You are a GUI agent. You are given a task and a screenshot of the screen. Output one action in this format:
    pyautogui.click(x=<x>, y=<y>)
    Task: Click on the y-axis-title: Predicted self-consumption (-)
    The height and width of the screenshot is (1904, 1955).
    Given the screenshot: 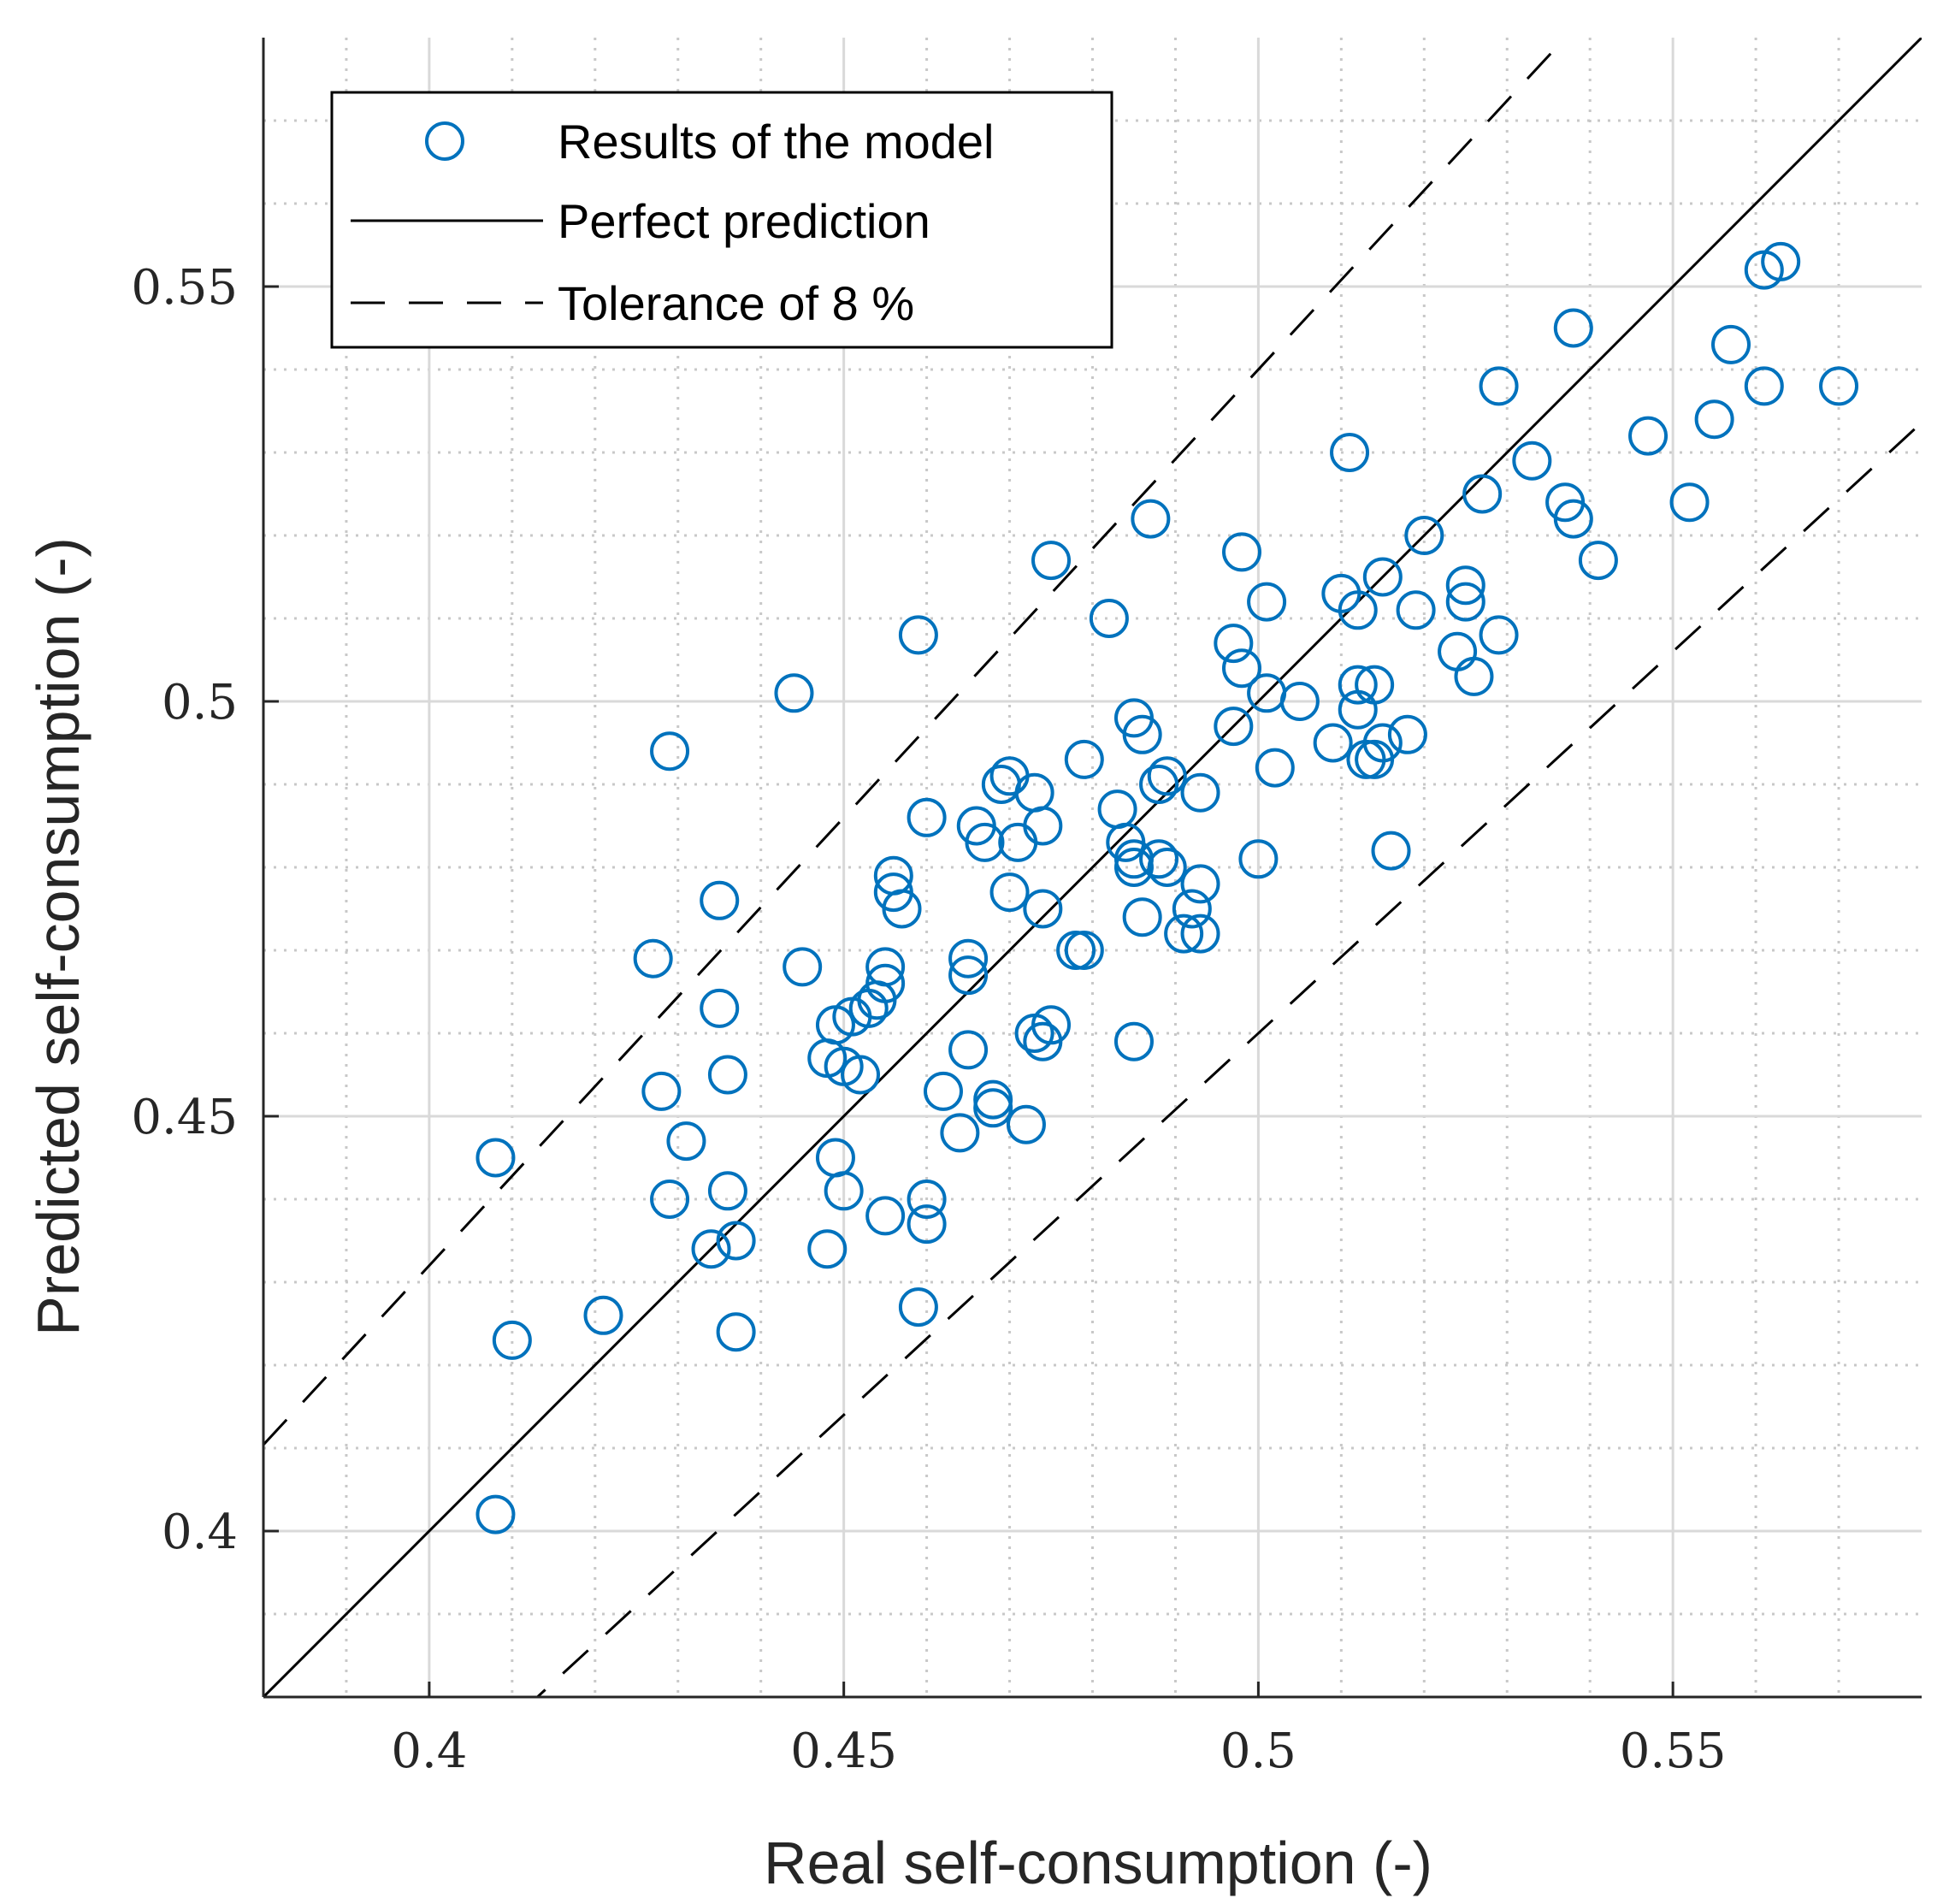 What is the action you would take?
    pyautogui.click(x=58, y=937)
    